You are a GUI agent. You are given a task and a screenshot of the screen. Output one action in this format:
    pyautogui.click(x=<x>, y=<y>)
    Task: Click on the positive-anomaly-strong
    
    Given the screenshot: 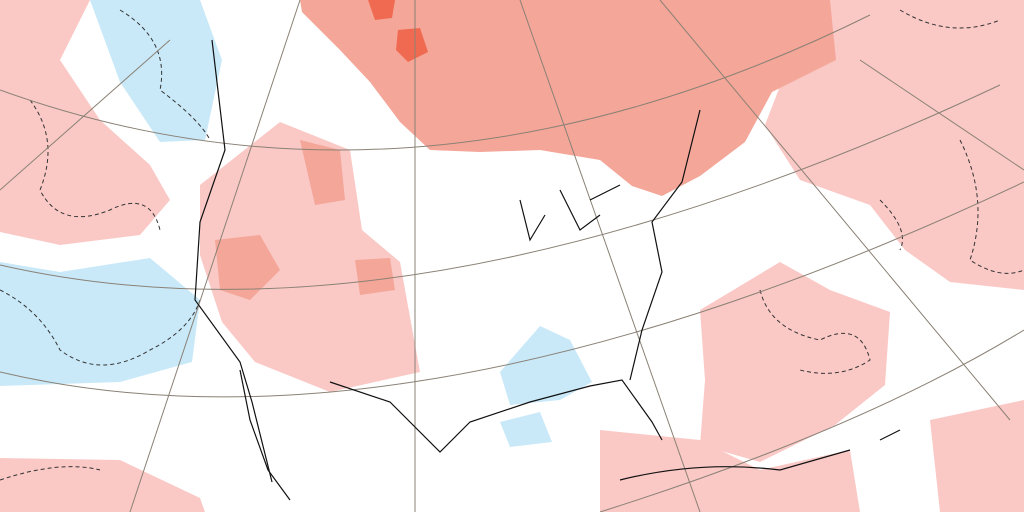 What is the action you would take?
    pyautogui.click(x=398, y=31)
    